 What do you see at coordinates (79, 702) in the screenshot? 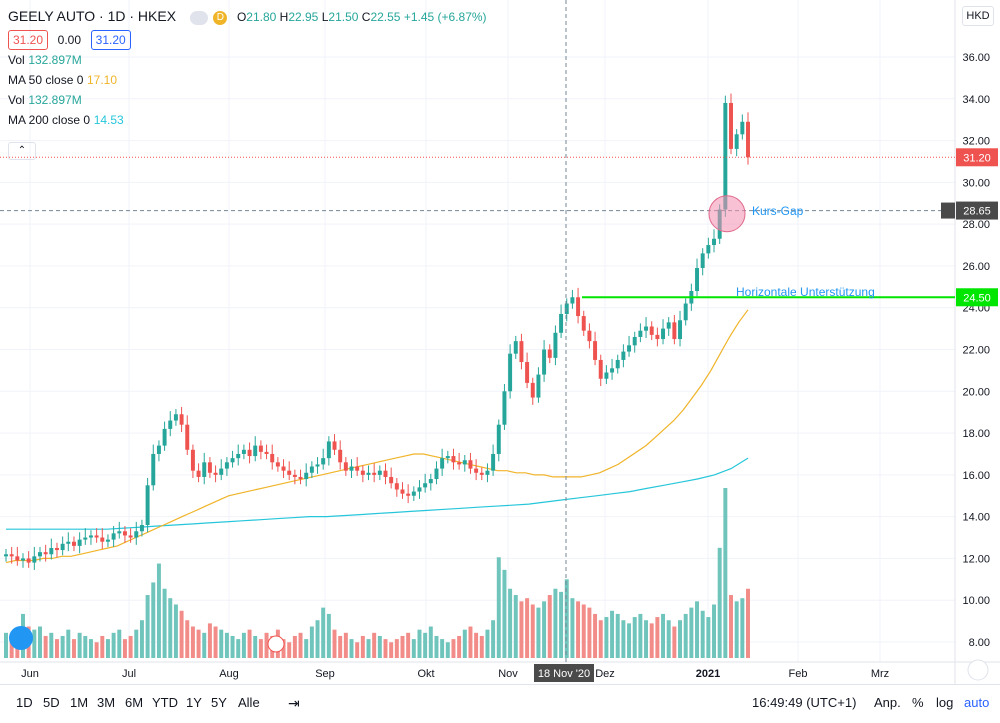
I see `timeframe-1m: 1M` at bounding box center [79, 702].